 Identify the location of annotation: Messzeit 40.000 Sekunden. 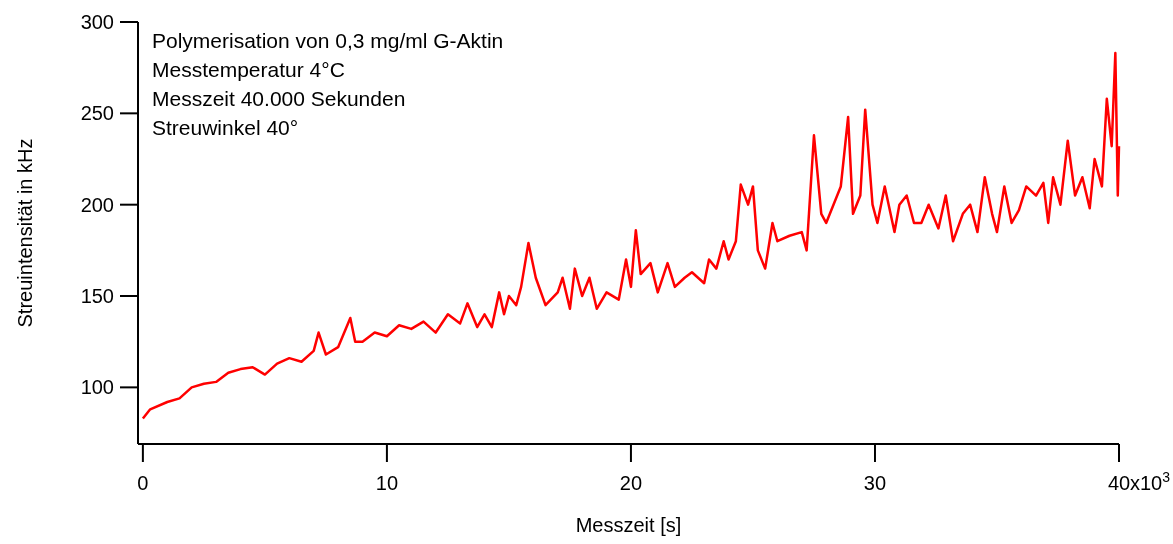
(279, 98).